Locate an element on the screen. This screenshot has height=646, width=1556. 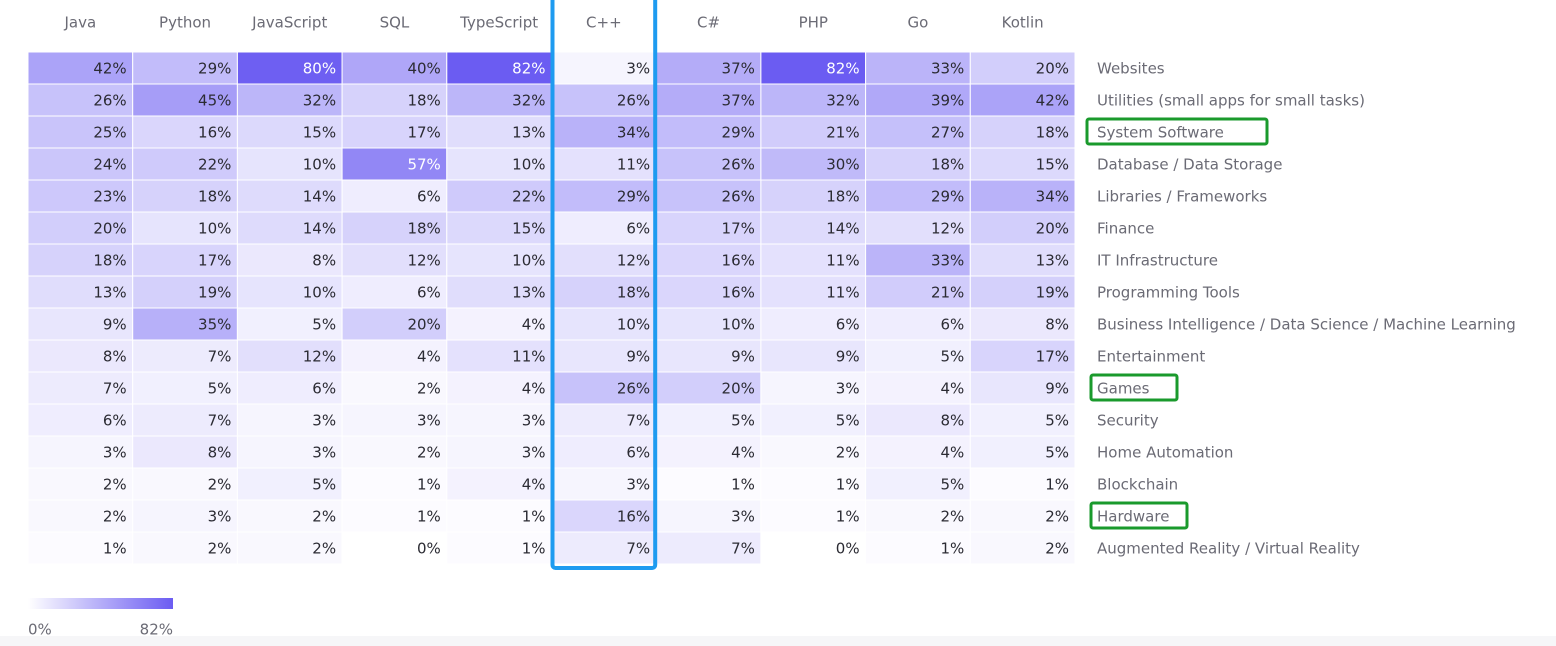
column-header-php: PHP is located at coordinates (813, 23).